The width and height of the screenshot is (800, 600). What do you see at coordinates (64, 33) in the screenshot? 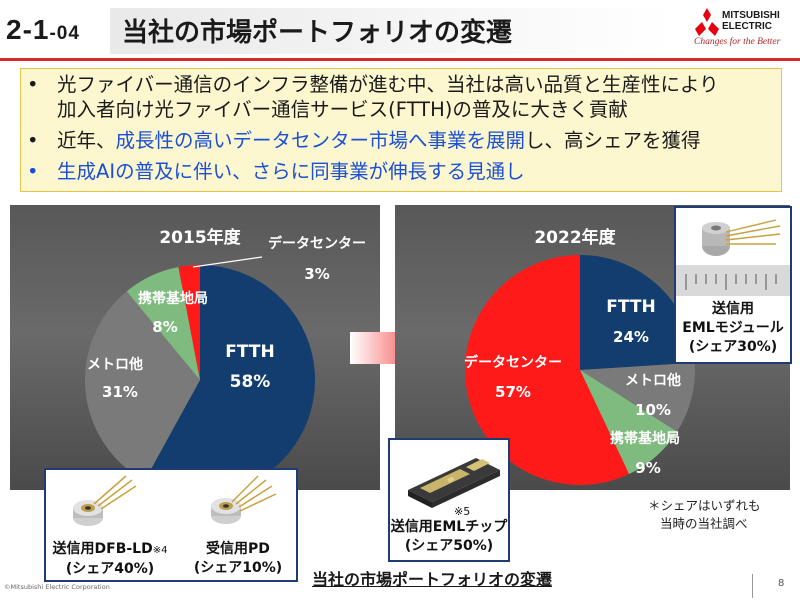
I see `section-sub: -04` at bounding box center [64, 33].